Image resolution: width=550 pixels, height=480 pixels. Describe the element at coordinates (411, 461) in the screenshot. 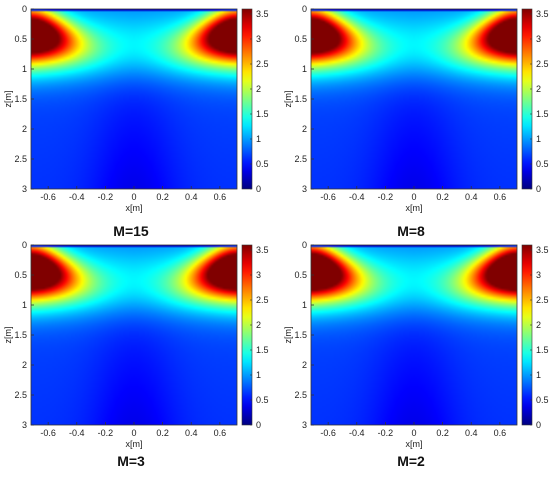

I see `panel-title: M=2` at that location.